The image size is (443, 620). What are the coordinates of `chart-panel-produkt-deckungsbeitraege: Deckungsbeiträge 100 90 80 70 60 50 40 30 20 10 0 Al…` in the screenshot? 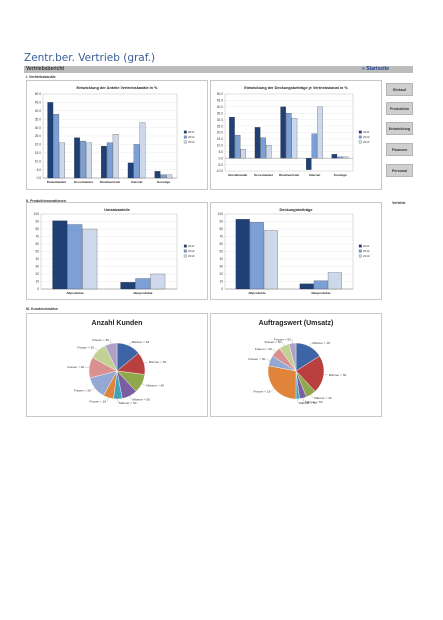 It's located at (296, 251).